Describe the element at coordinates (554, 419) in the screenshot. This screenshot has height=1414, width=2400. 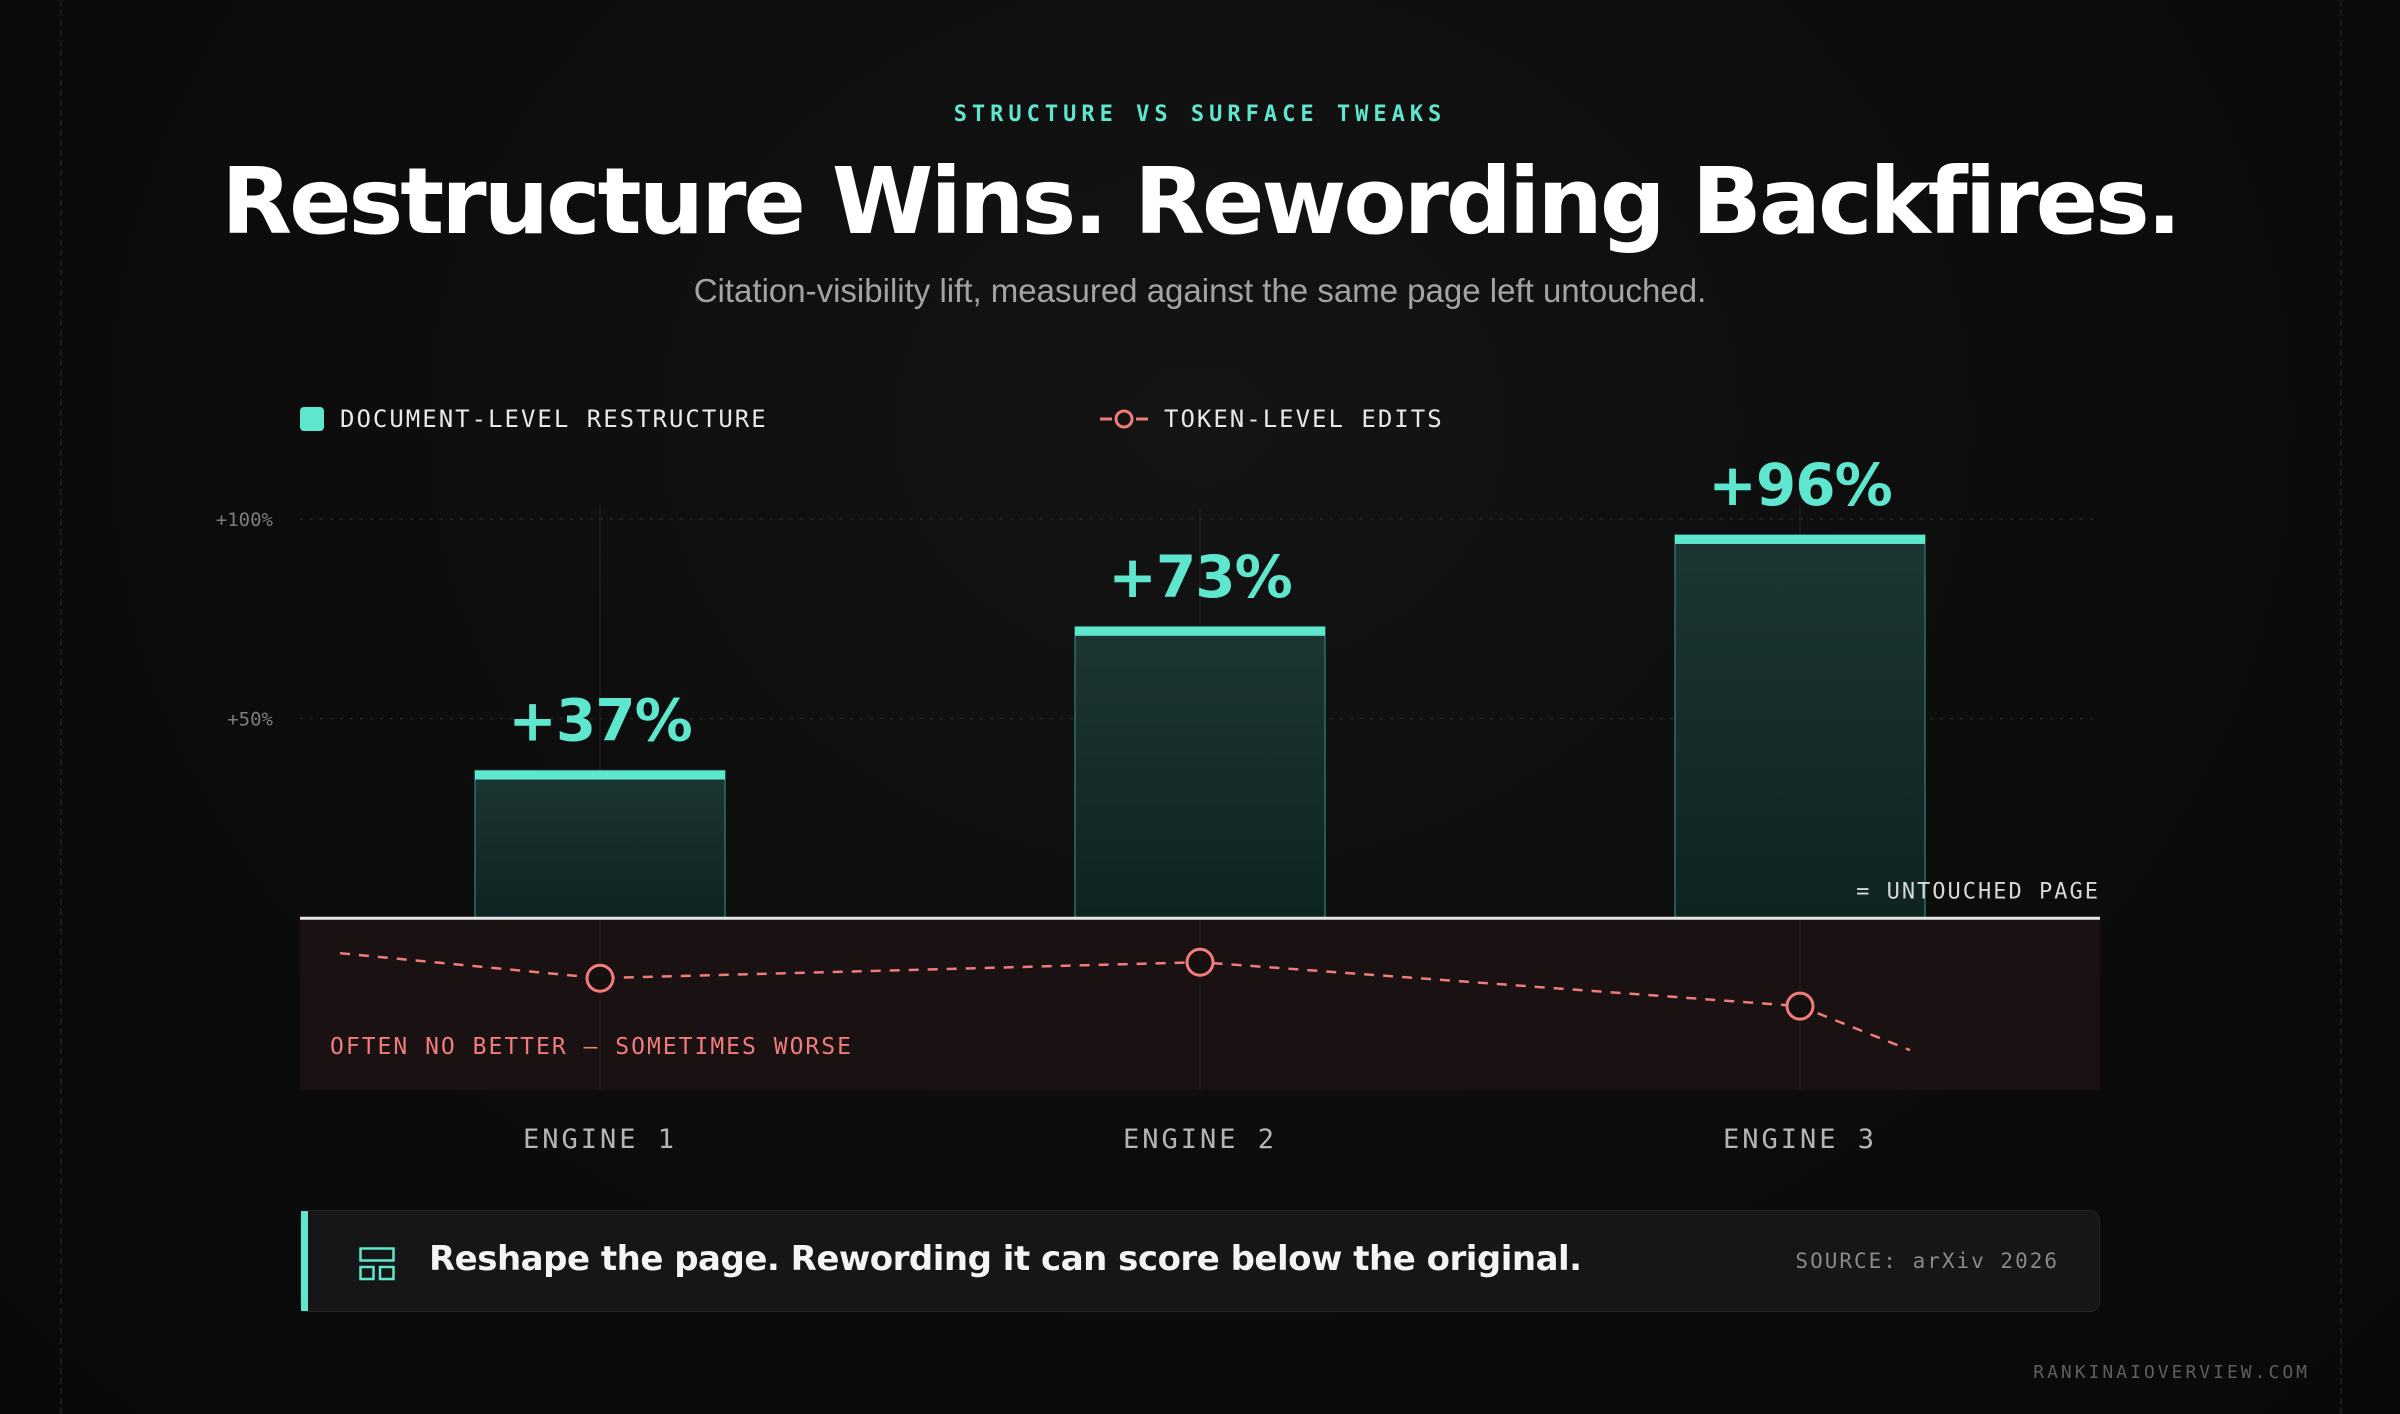
I see `legend-label-restructure: DOCUMENT-LEVEL RESTRUCTURE` at that location.